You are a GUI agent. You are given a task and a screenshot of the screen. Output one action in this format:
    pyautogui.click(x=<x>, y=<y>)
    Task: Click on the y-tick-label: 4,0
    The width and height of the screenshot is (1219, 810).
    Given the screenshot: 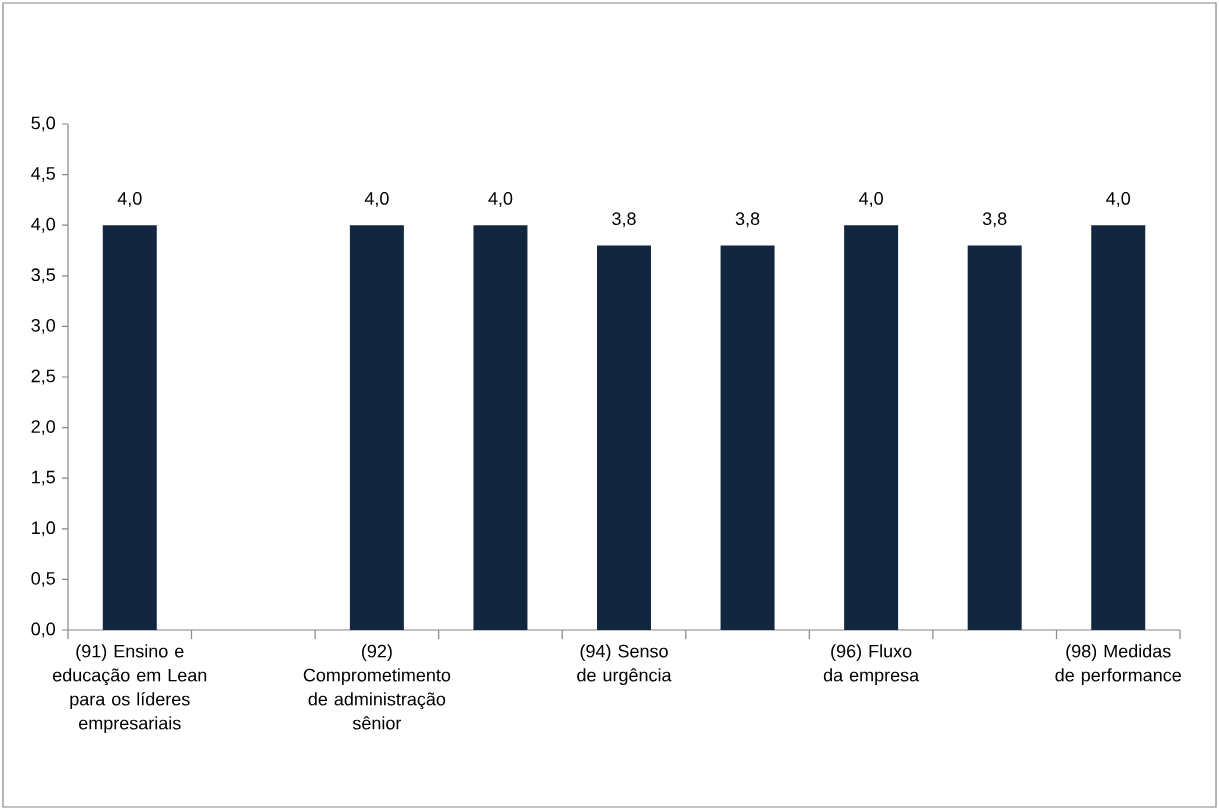 What is the action you would take?
    pyautogui.click(x=43, y=225)
    